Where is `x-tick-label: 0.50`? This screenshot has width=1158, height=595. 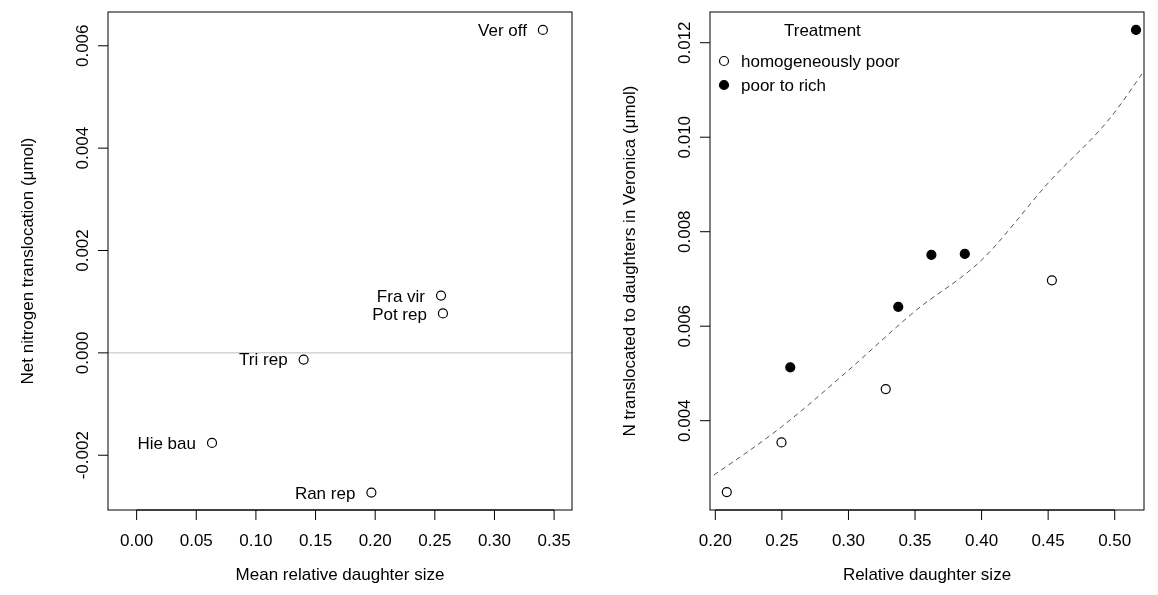 x-tick-label: 0.50 is located at coordinates (1115, 540).